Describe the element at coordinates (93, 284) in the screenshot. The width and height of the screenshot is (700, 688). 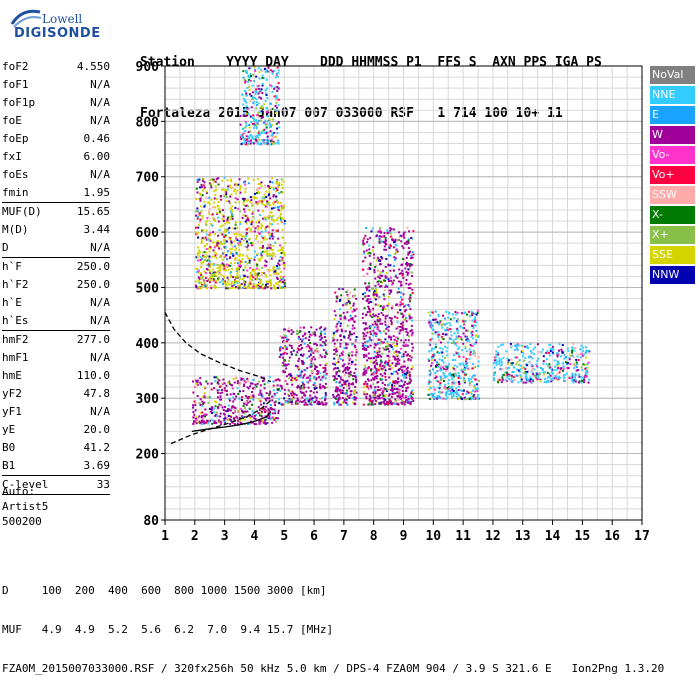
I see `param-value: 250.0` at that location.